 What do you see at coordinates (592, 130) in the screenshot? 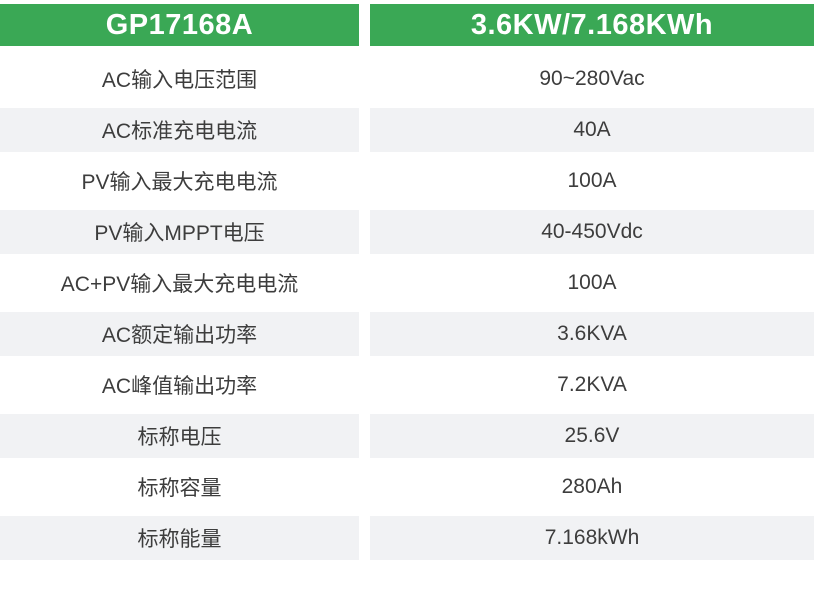
I see `spec-value: 40A` at bounding box center [592, 130].